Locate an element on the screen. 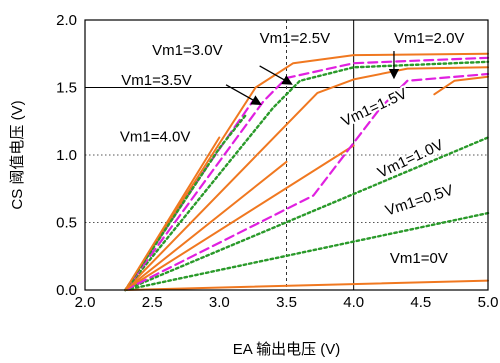  x-tick-label: 4.0 is located at coordinates (353, 302).